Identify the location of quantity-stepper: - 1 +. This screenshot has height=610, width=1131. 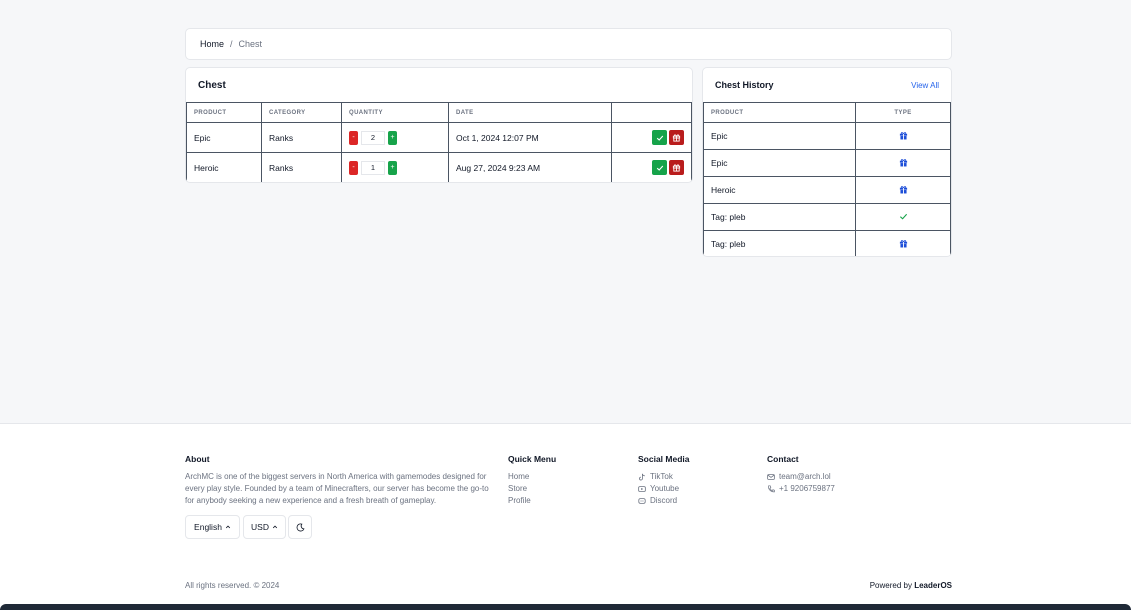
(395, 167).